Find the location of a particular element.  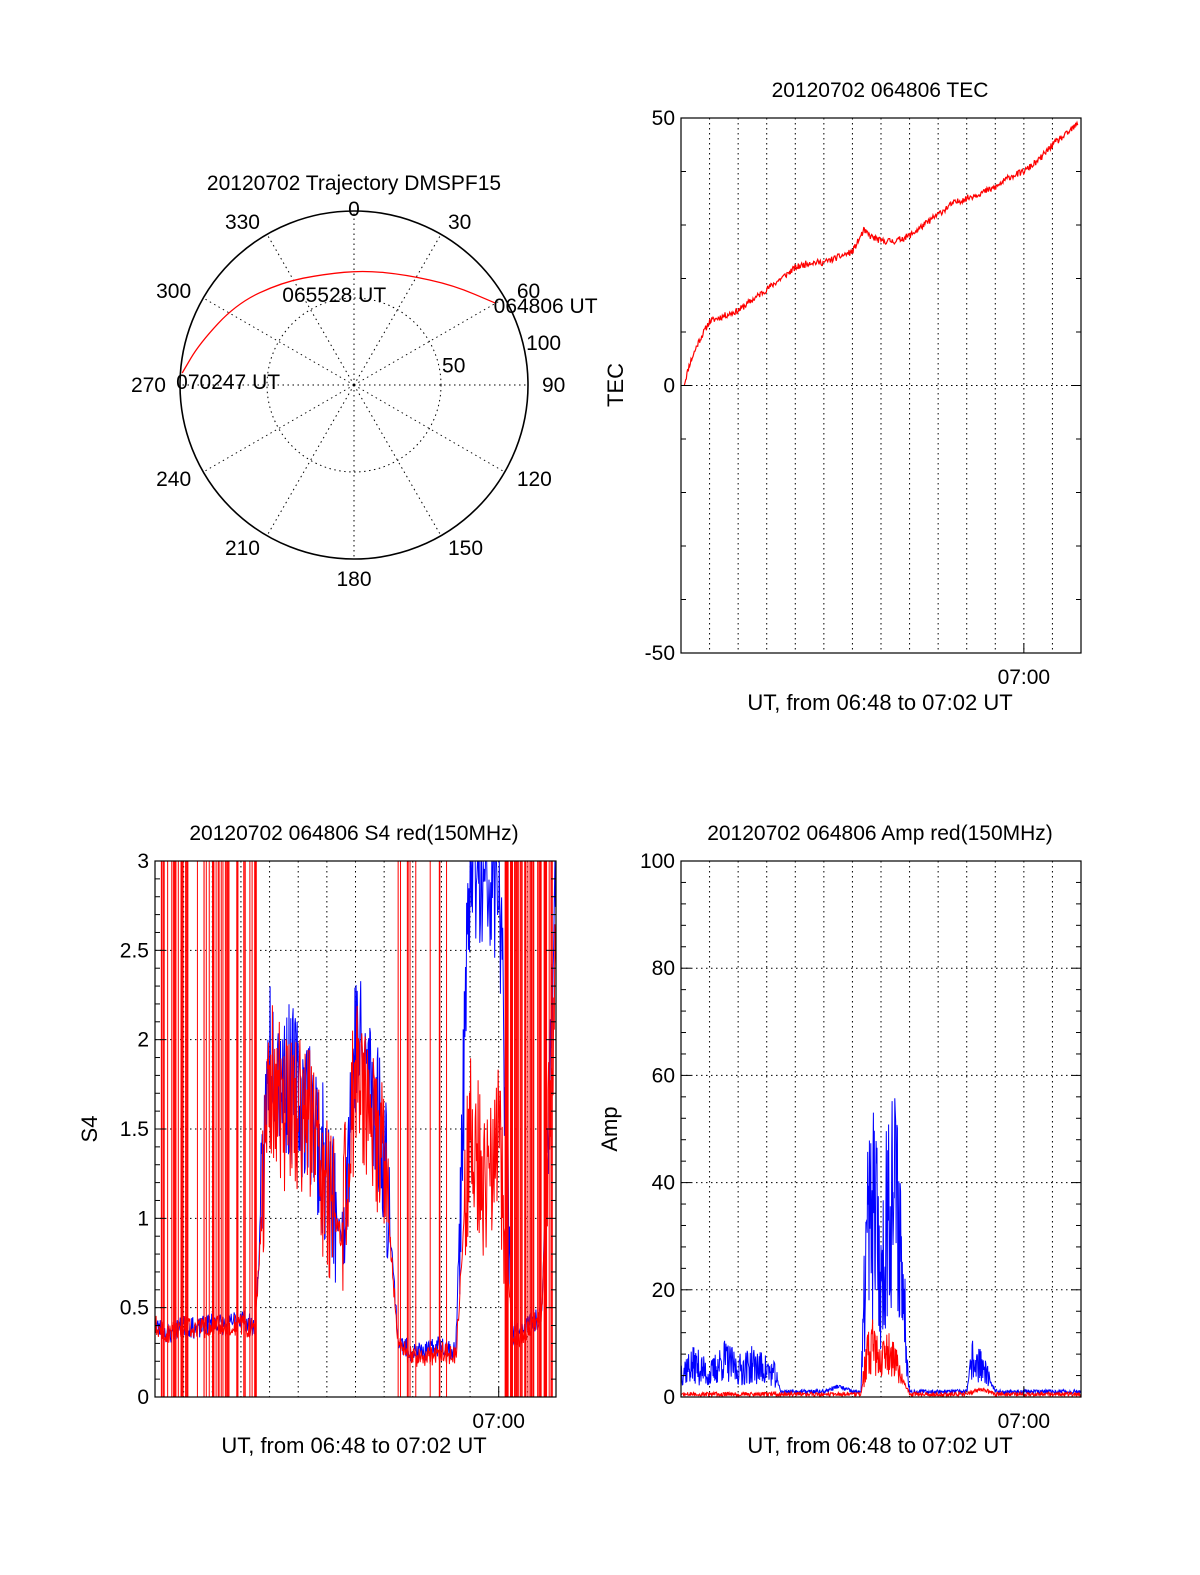

ytick-label-2: 2 is located at coordinates (143, 1040).